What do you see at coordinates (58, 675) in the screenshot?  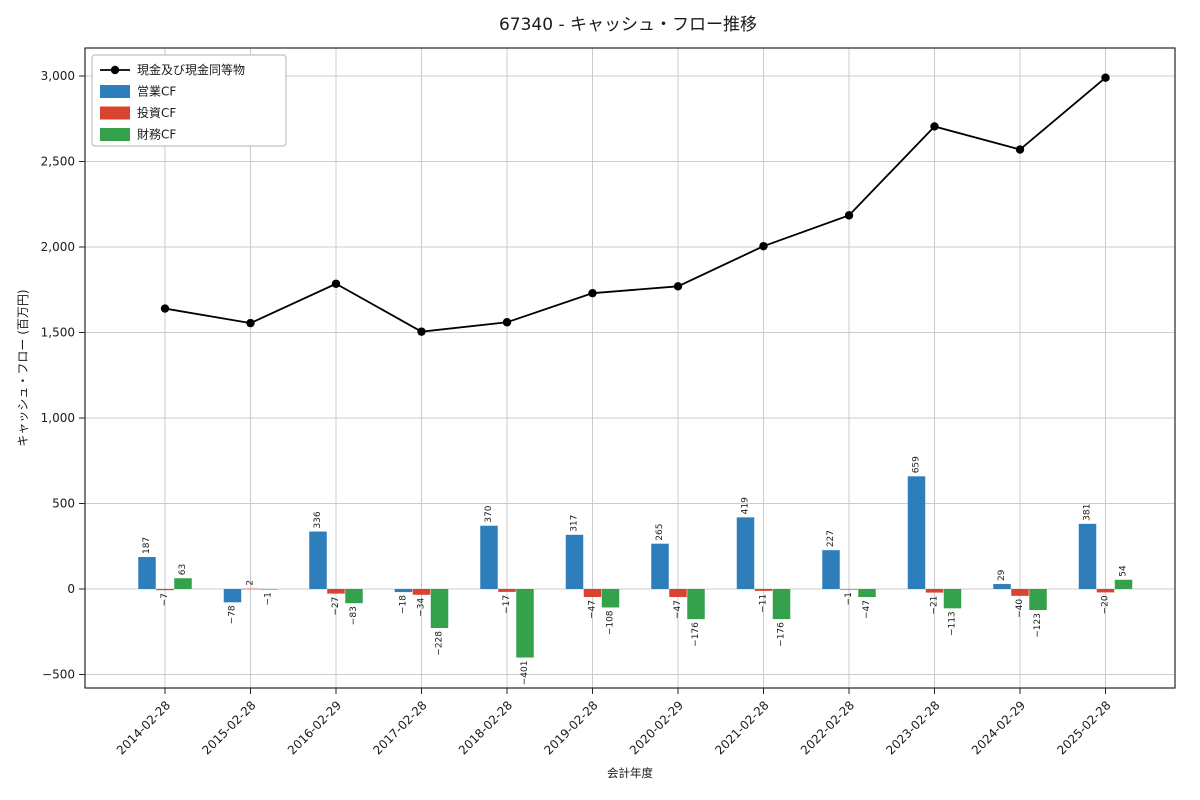 I see `y-tick-label: −500` at bounding box center [58, 675].